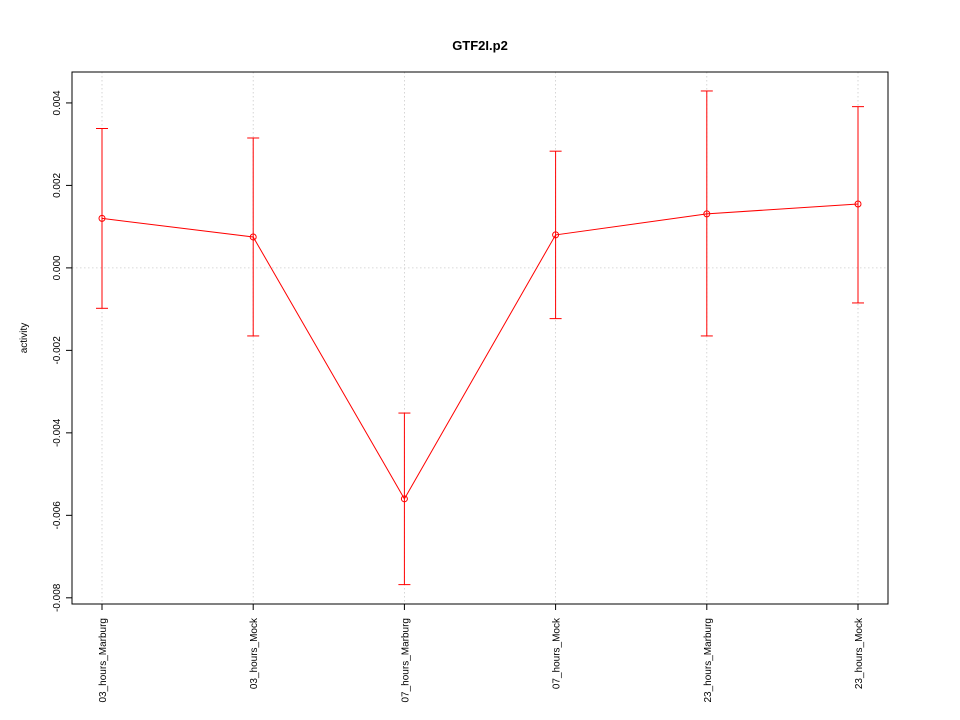 This screenshot has height=720, width=960. What do you see at coordinates (480, 45) in the screenshot?
I see `chart-title: GTF2I.p2` at bounding box center [480, 45].